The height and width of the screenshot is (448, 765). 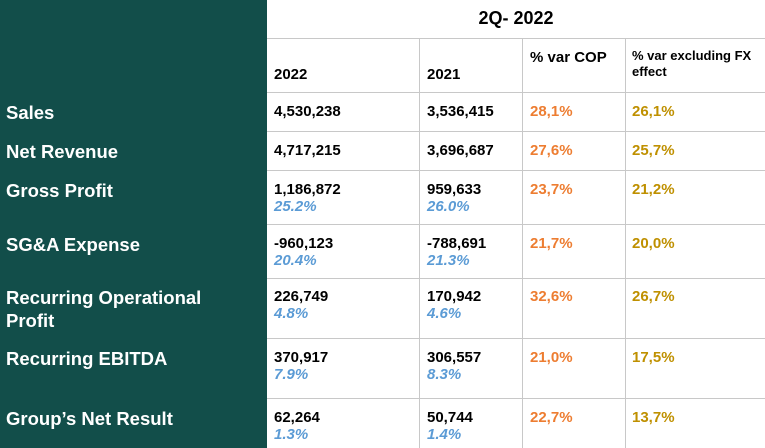 What do you see at coordinates (307, 189) in the screenshot?
I see `cell-value-2022: 1,186,872` at bounding box center [307, 189].